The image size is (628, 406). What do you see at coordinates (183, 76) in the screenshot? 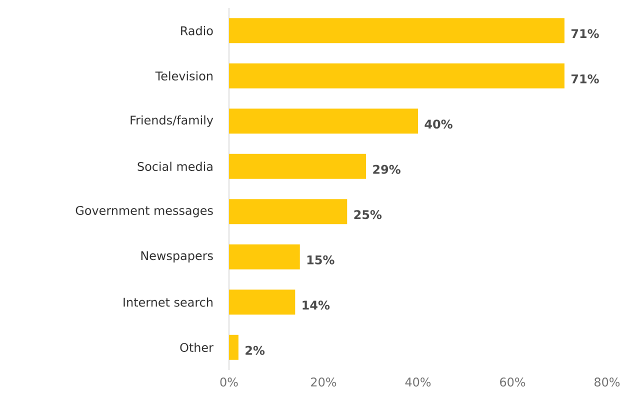
I see `y-tick-label: Television` at bounding box center [183, 76].